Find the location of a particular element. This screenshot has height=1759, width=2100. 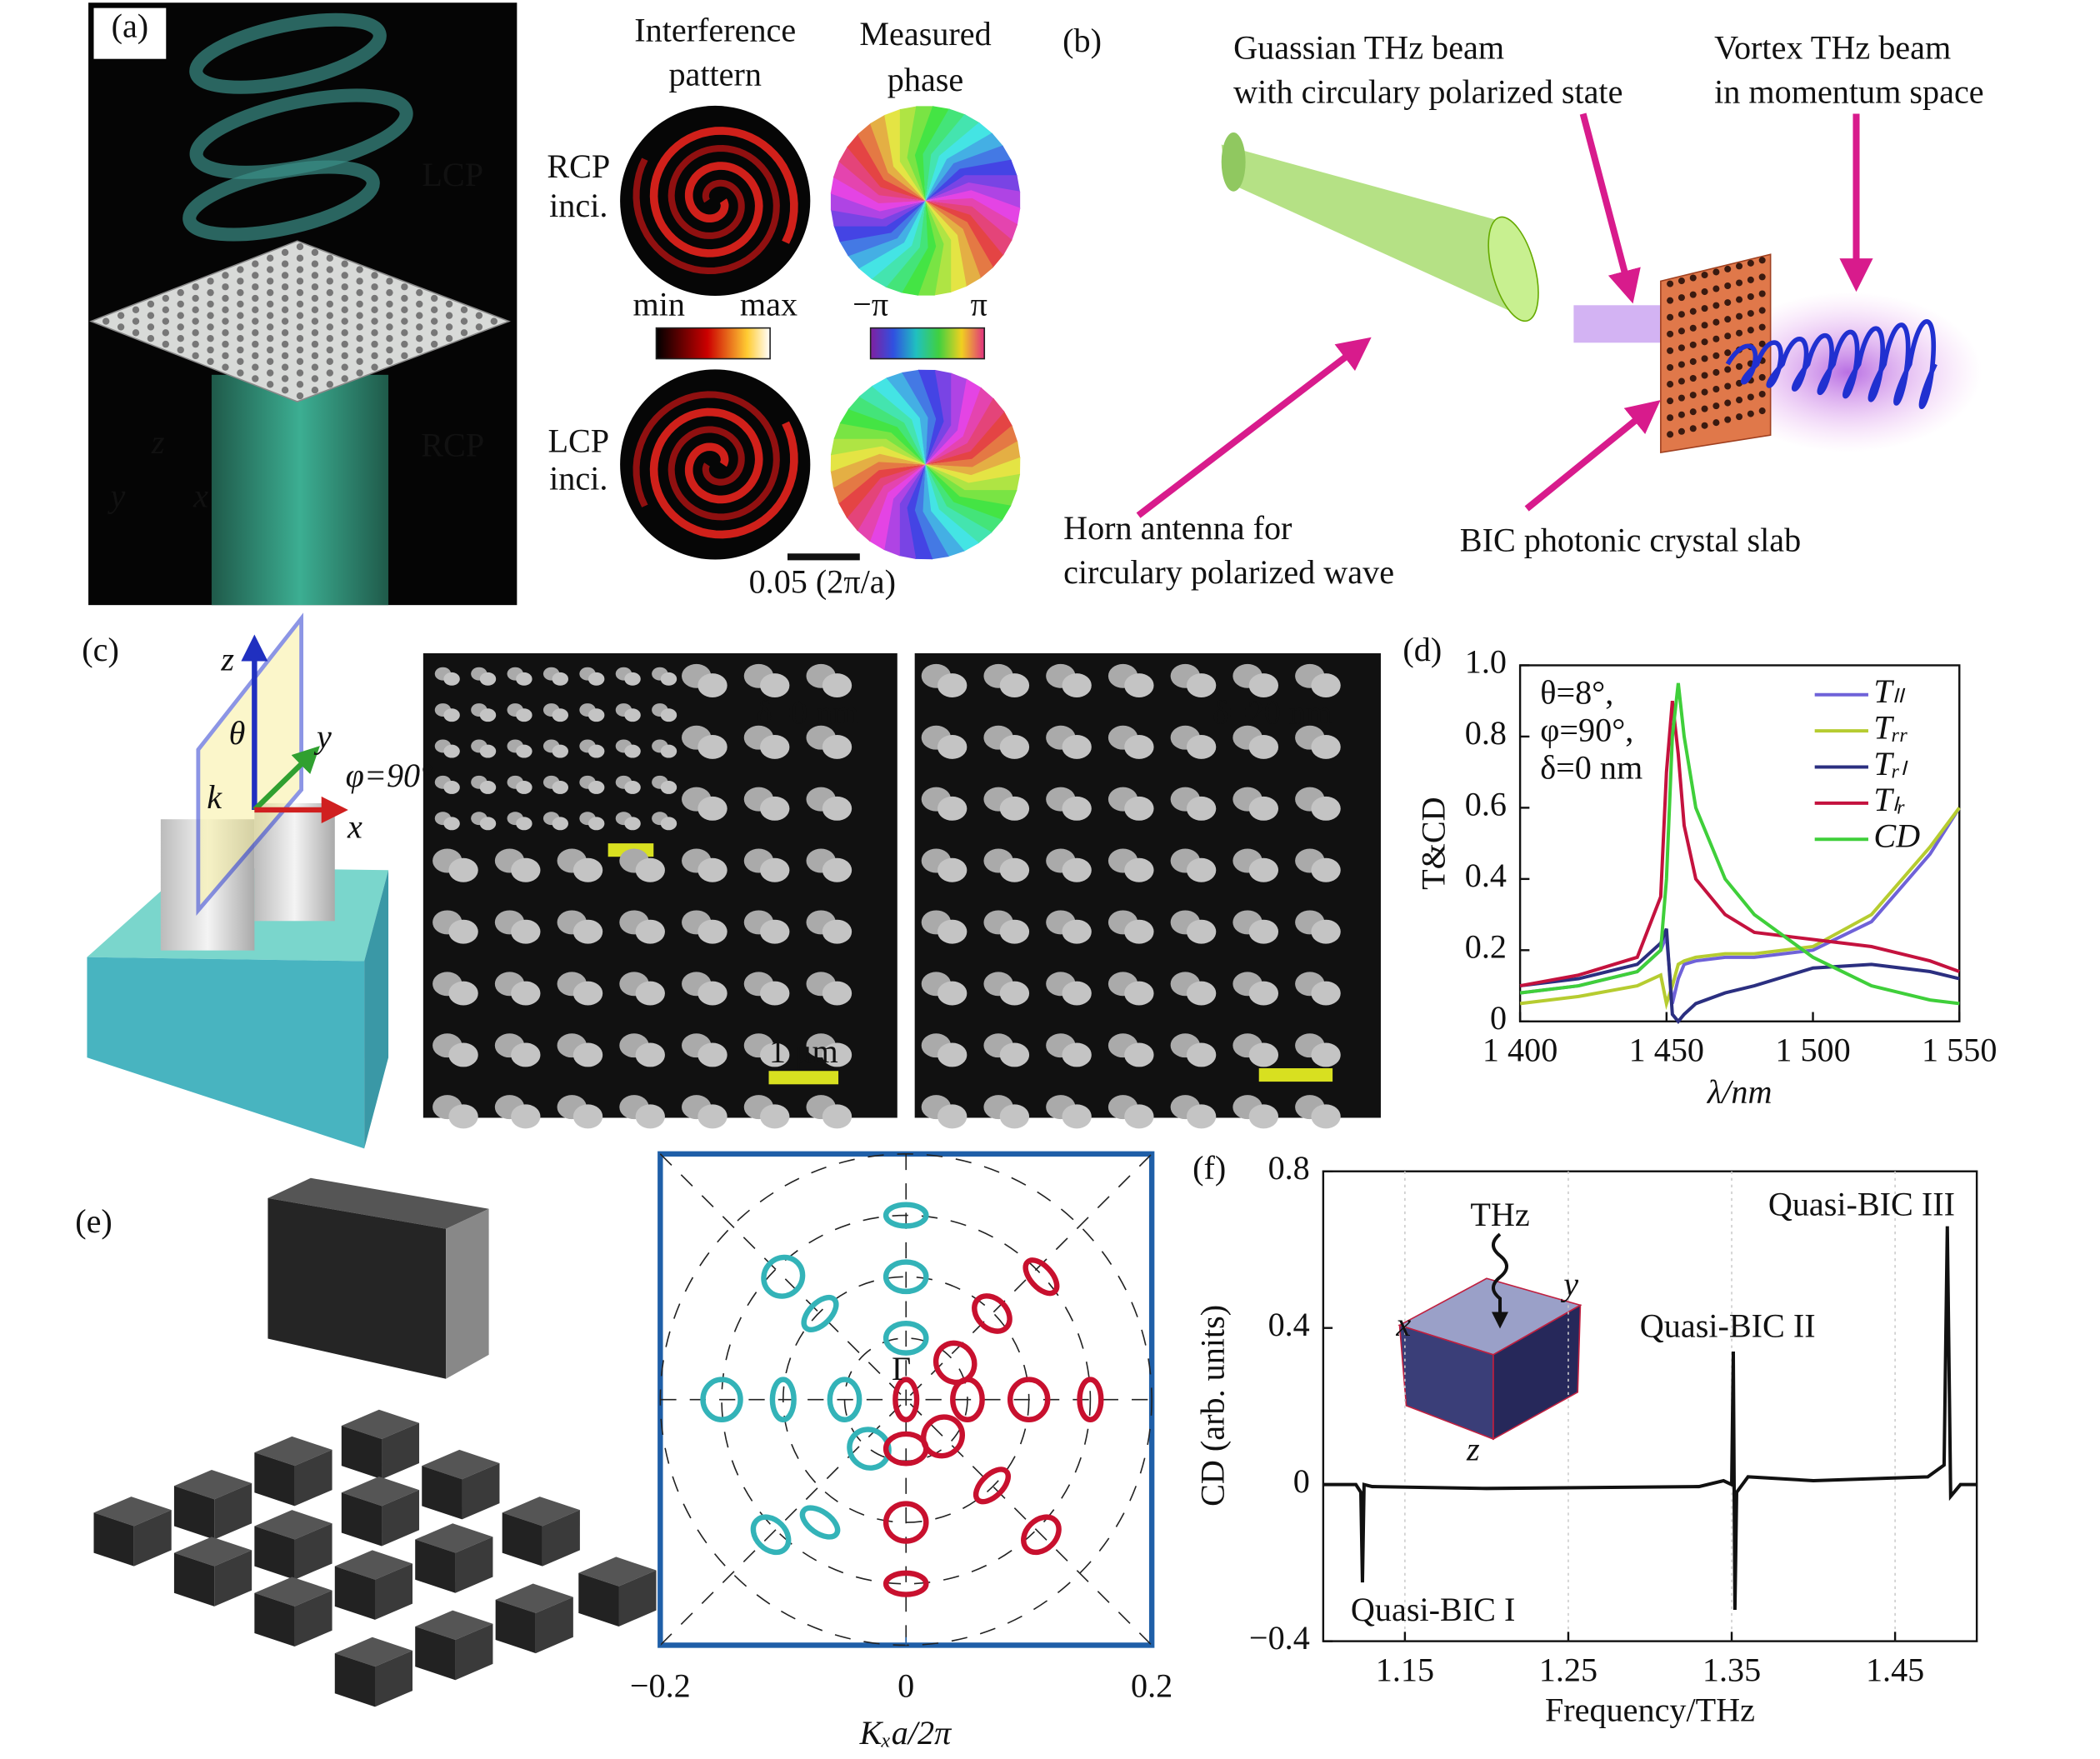

panel-label: (d) is located at coordinates (1422, 649).